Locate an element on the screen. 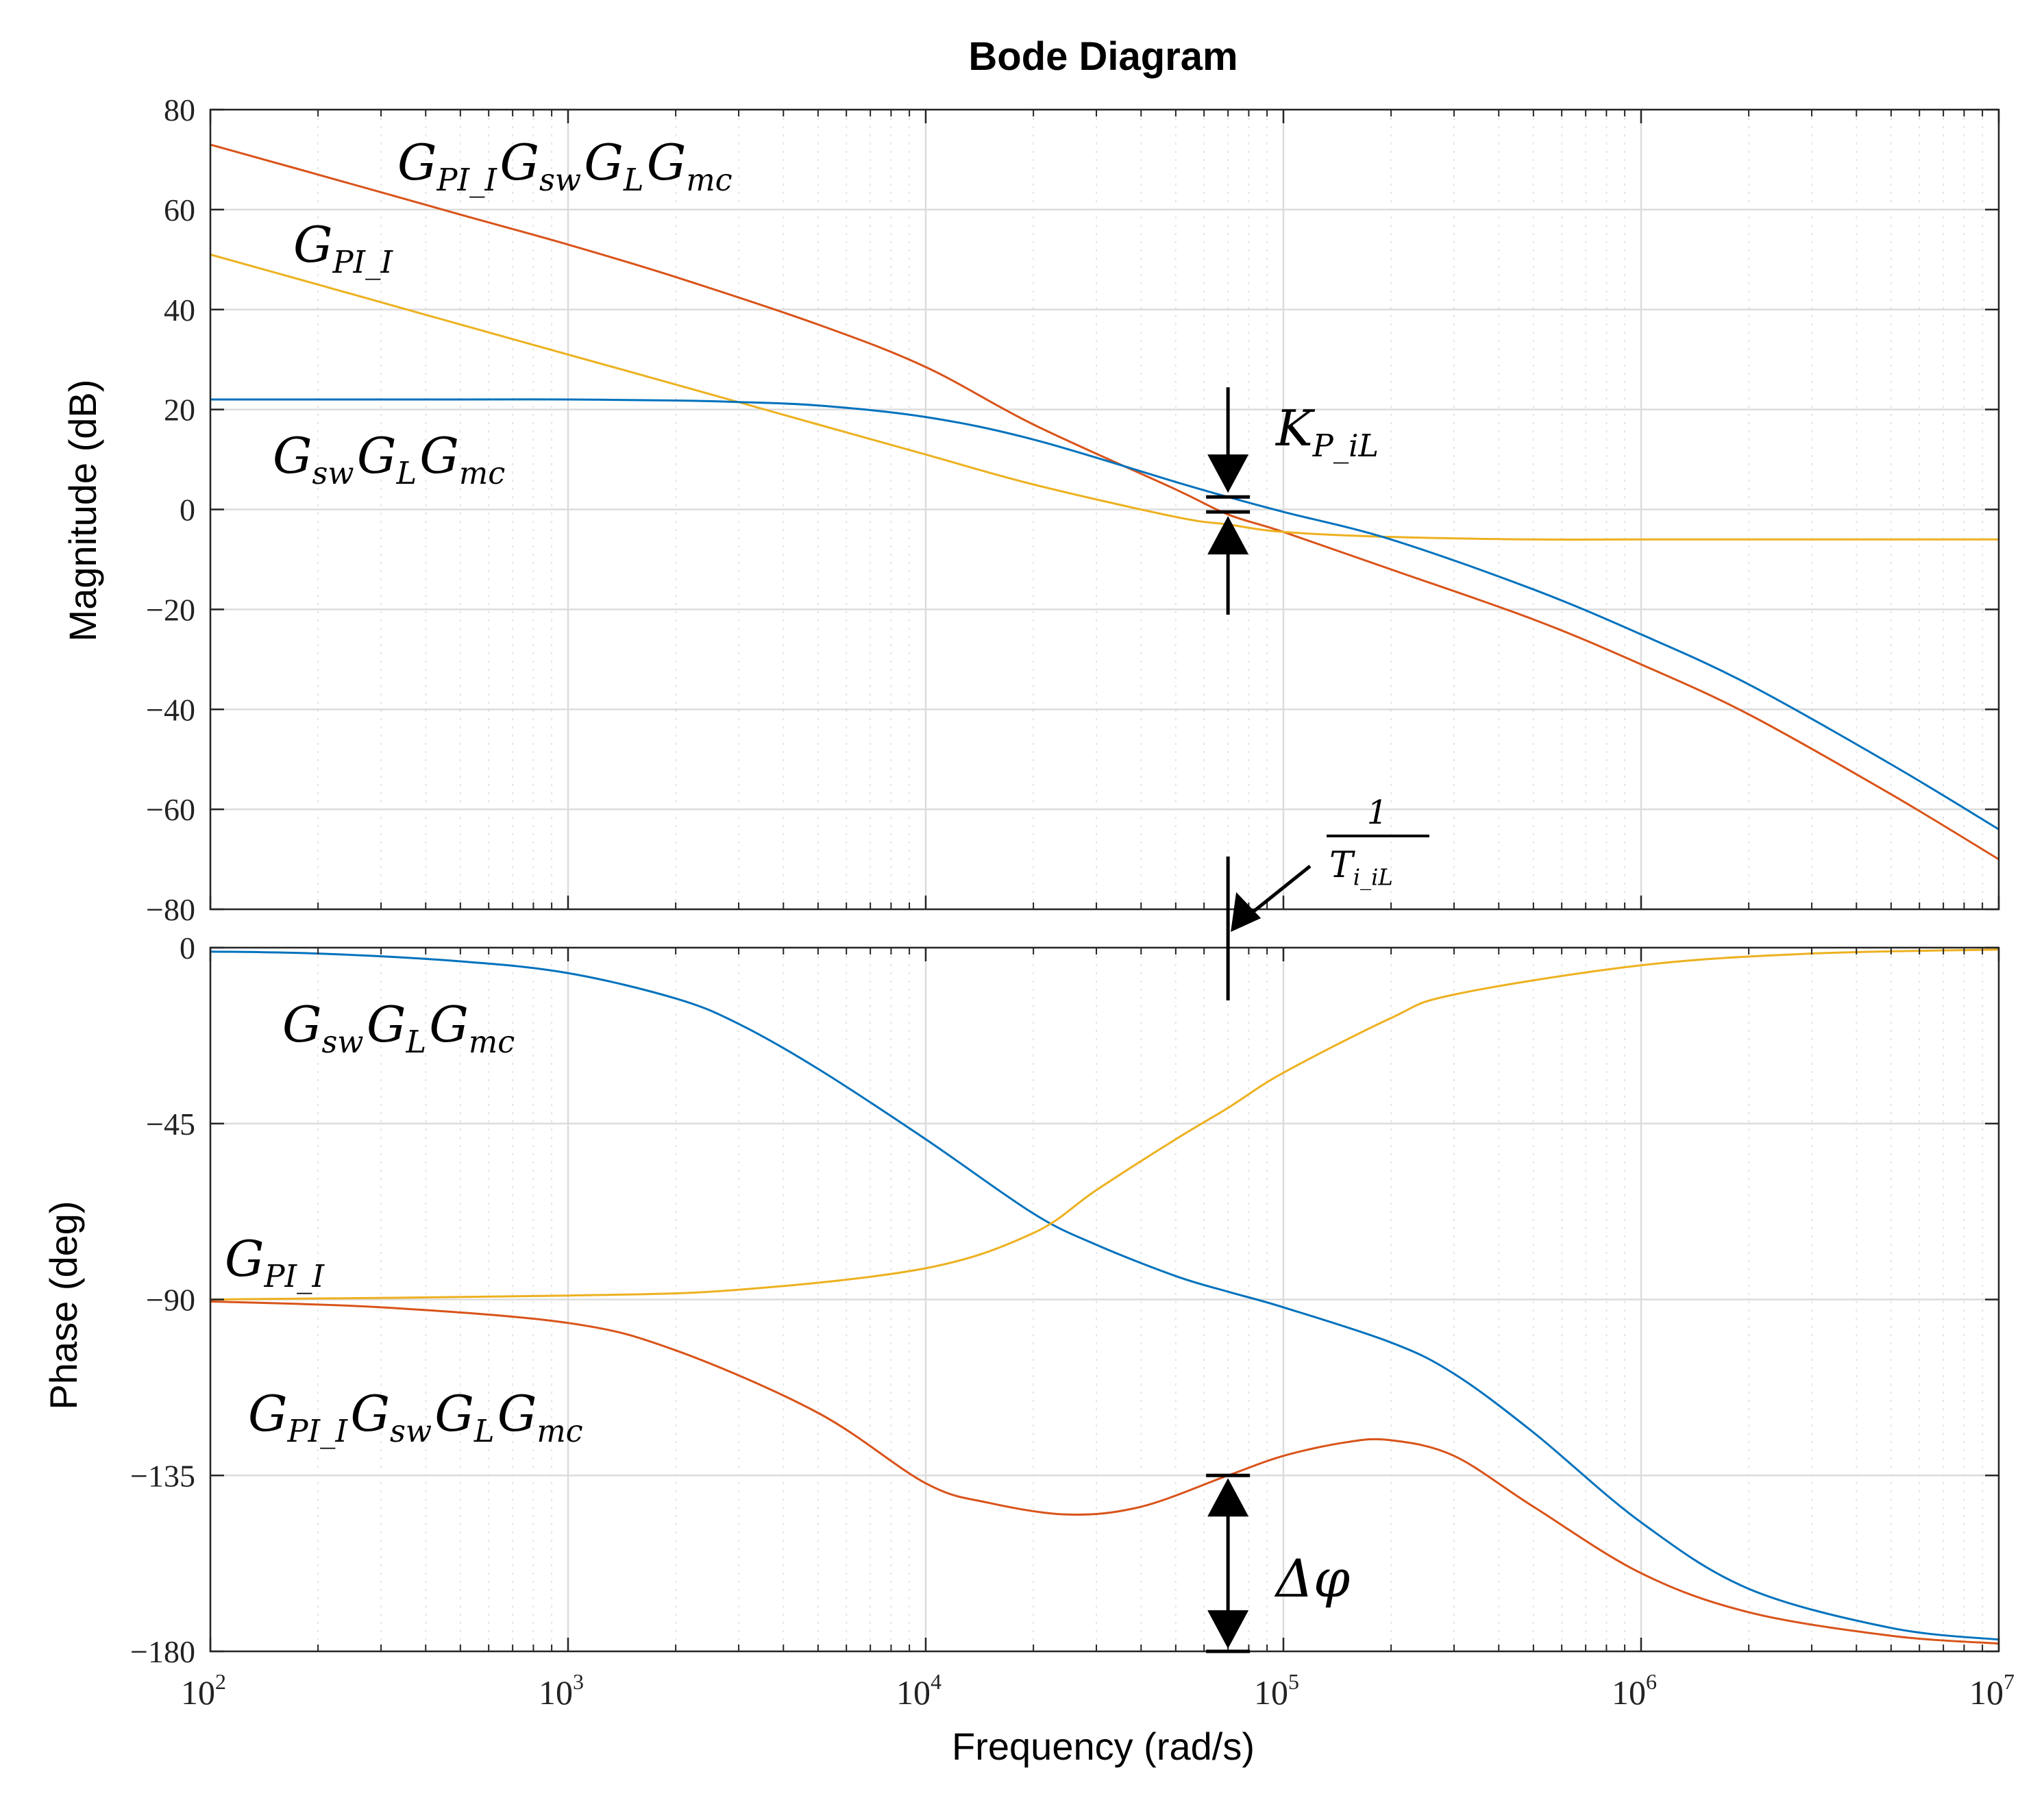 The height and width of the screenshot is (1798, 2044). x-tick-label: 10² is located at coordinates (204, 1690).